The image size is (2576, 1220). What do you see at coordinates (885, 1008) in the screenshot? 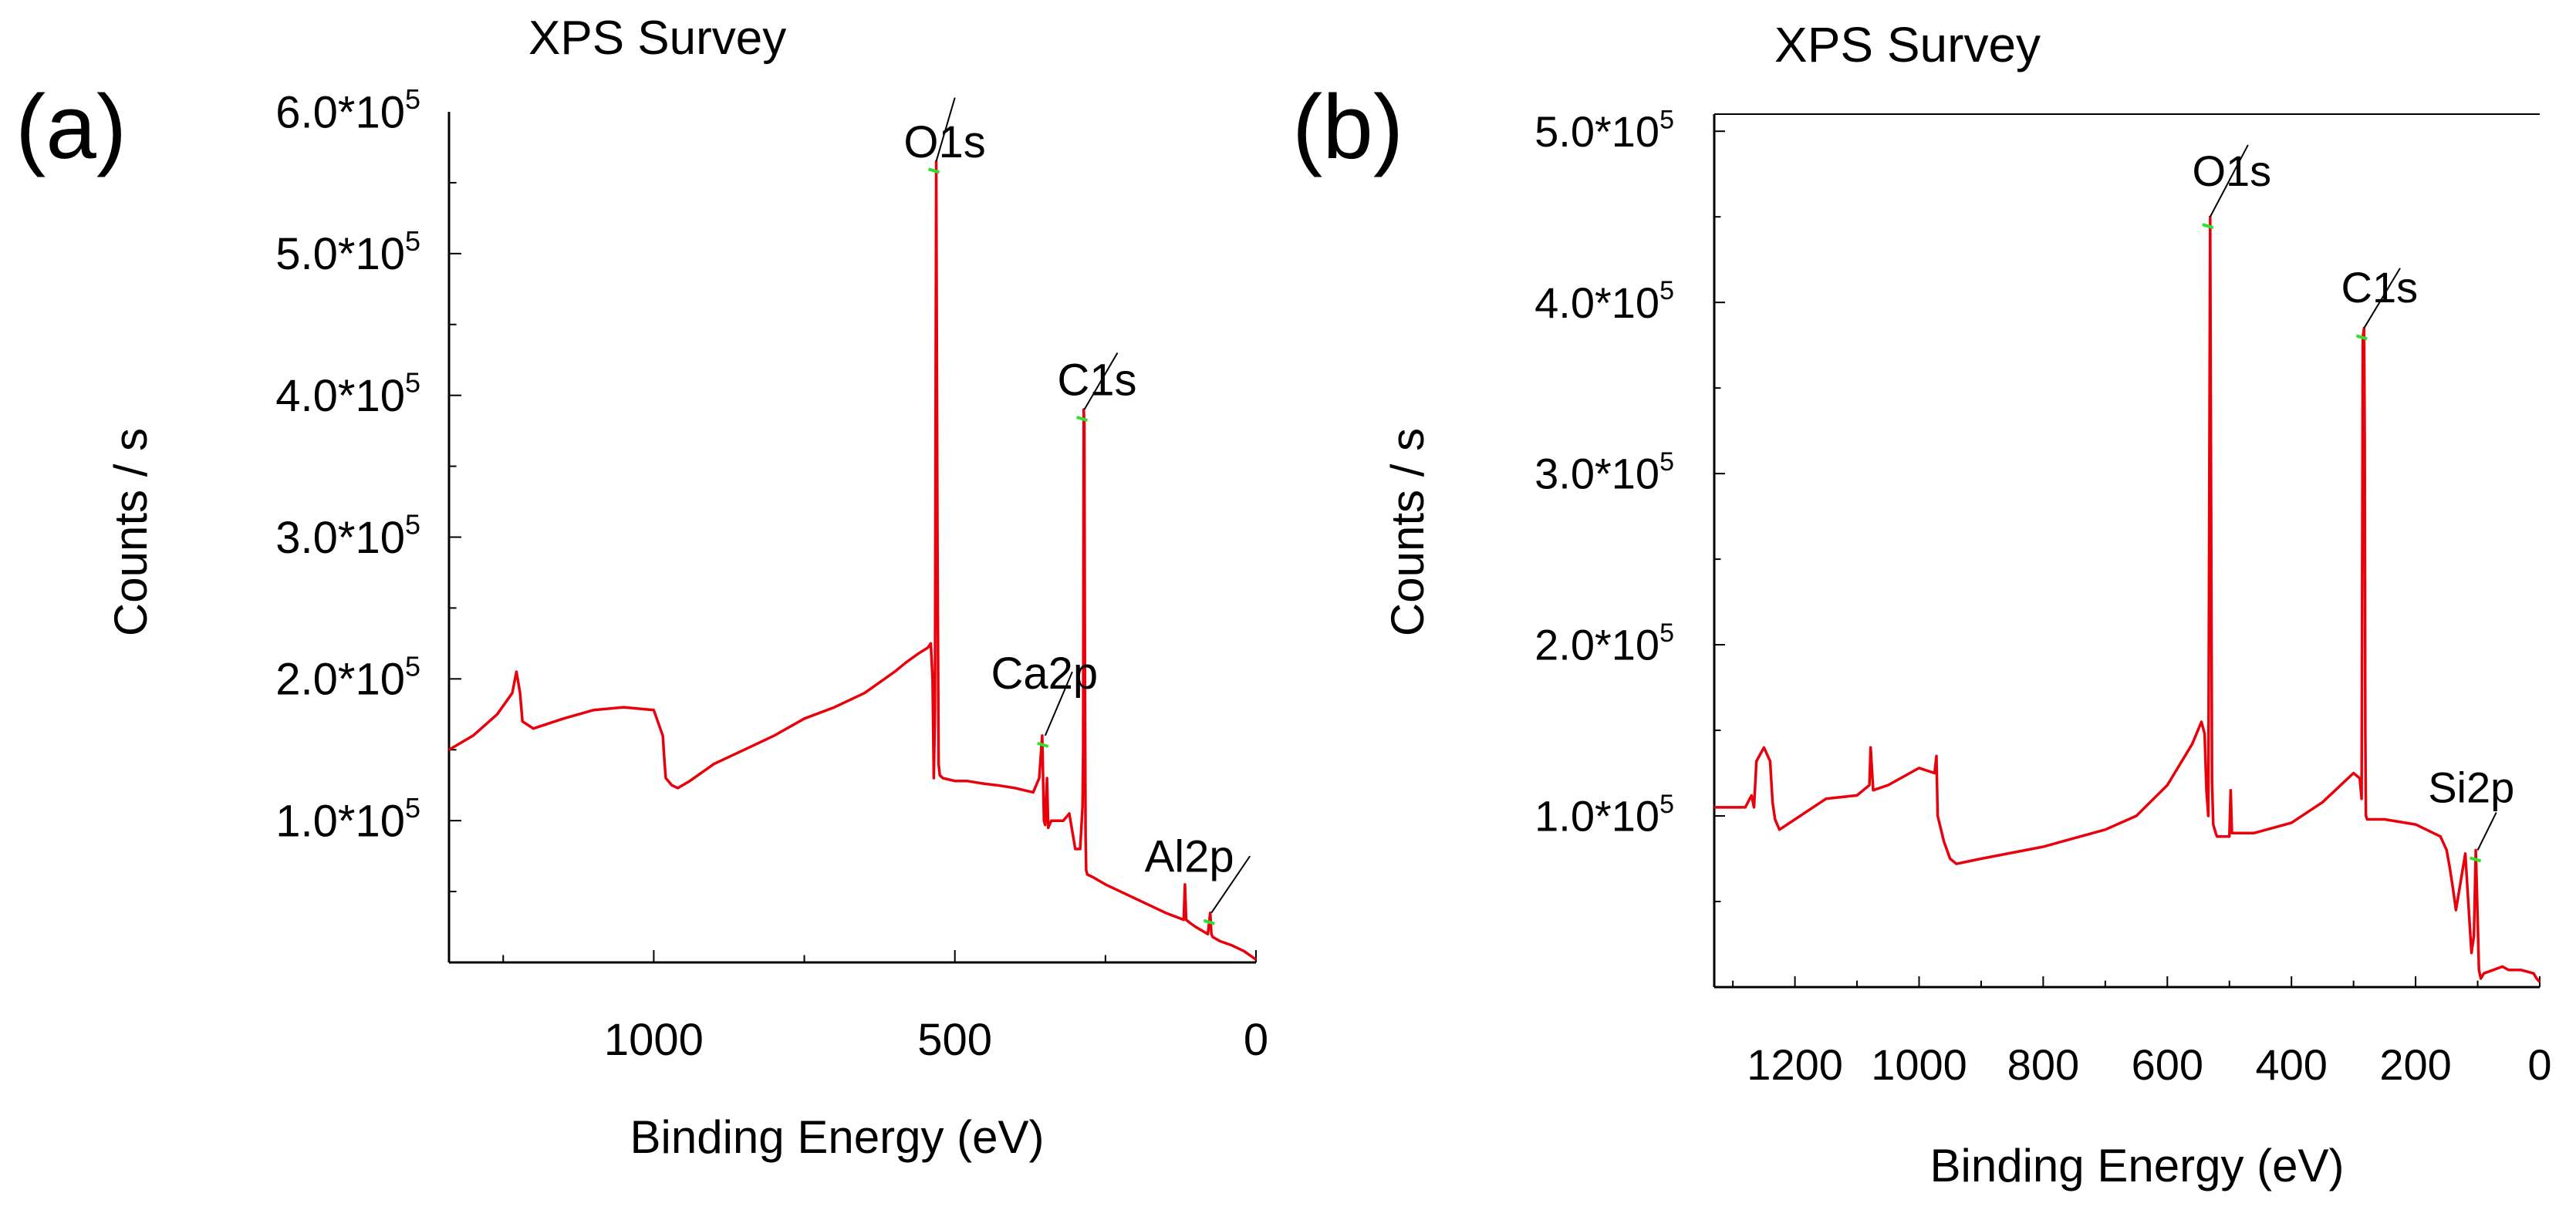
I see `panel-a-x-ticks: 1000 500 0` at bounding box center [885, 1008].